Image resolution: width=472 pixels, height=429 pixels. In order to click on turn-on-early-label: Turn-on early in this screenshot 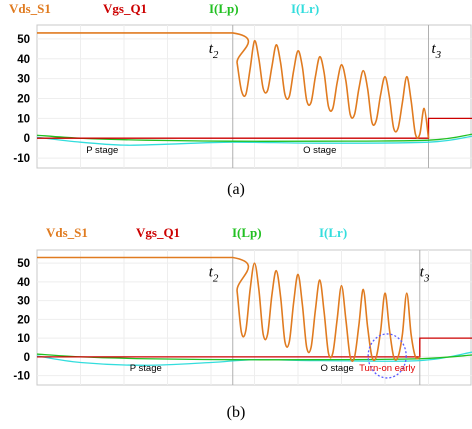, I will do `click(387, 368)`.